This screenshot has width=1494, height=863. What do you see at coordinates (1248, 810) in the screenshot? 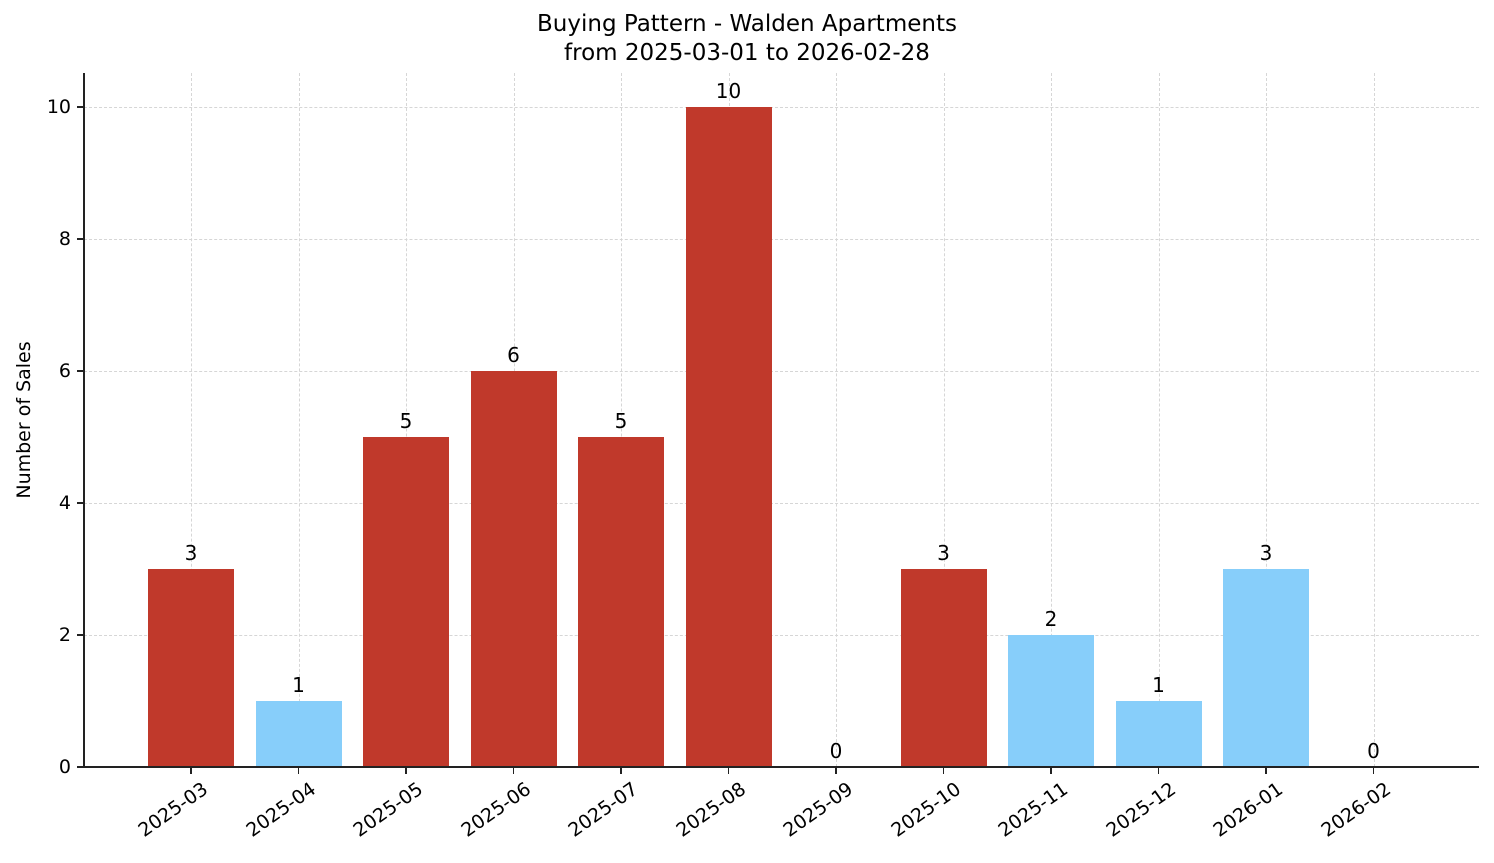
I see `x-tick-label: 2026-01` at bounding box center [1248, 810].